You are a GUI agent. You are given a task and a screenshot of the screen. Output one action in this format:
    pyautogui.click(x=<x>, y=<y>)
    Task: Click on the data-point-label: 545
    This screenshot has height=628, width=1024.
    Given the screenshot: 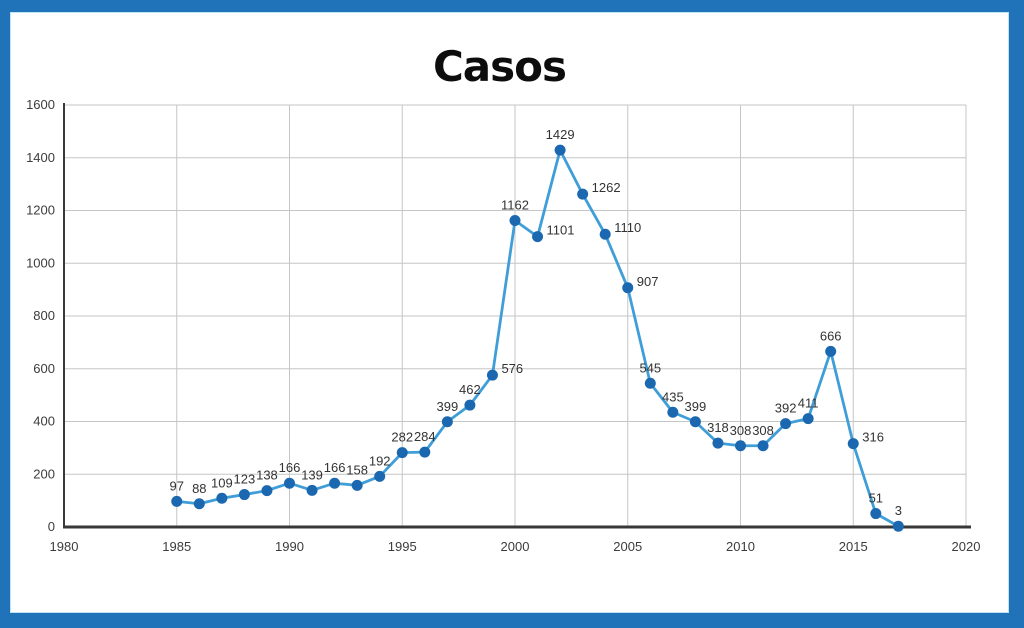 What is the action you would take?
    pyautogui.click(x=650, y=367)
    